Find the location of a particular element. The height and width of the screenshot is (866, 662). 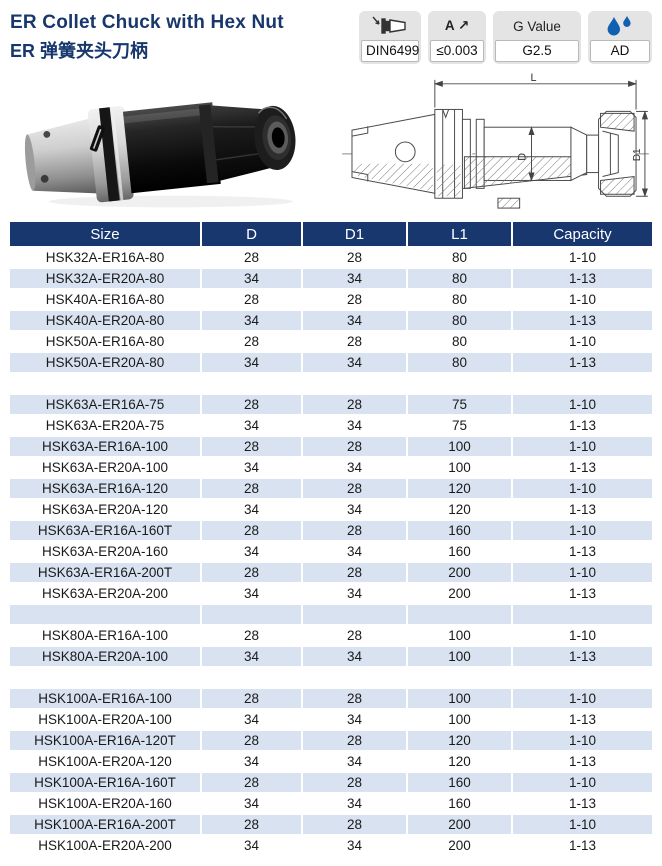

table-row: HSK100A-ER20A-100 34 34 100 1-13 is located at coordinates (331, 720).